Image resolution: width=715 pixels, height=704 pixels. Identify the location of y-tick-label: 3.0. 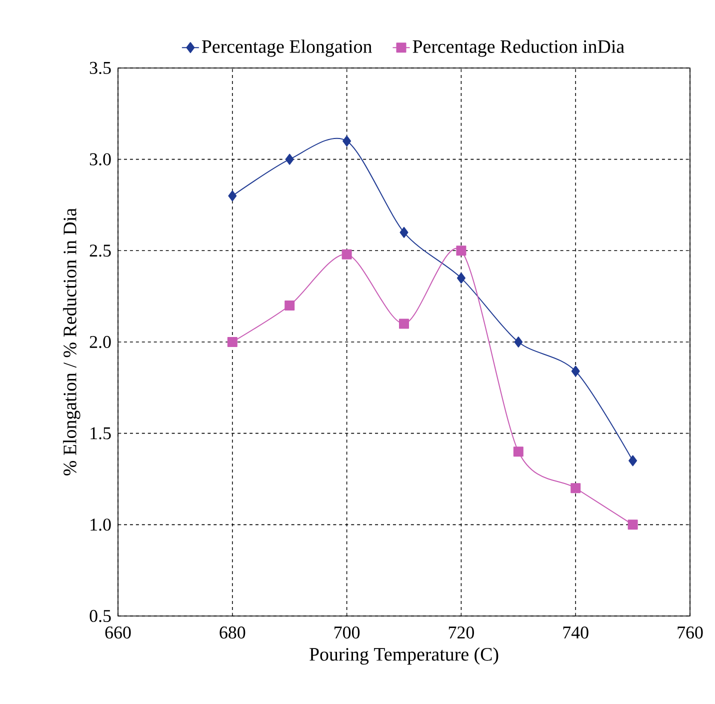
(100, 159).